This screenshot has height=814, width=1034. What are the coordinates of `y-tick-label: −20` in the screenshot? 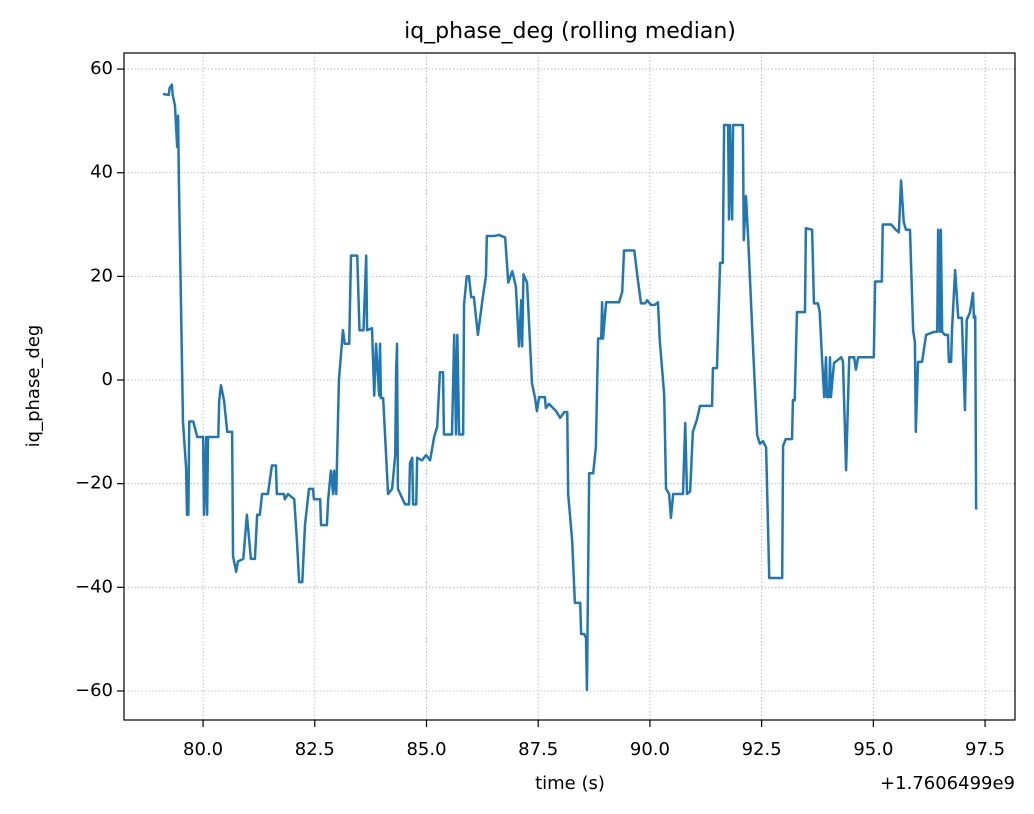 It's located at (94, 483).